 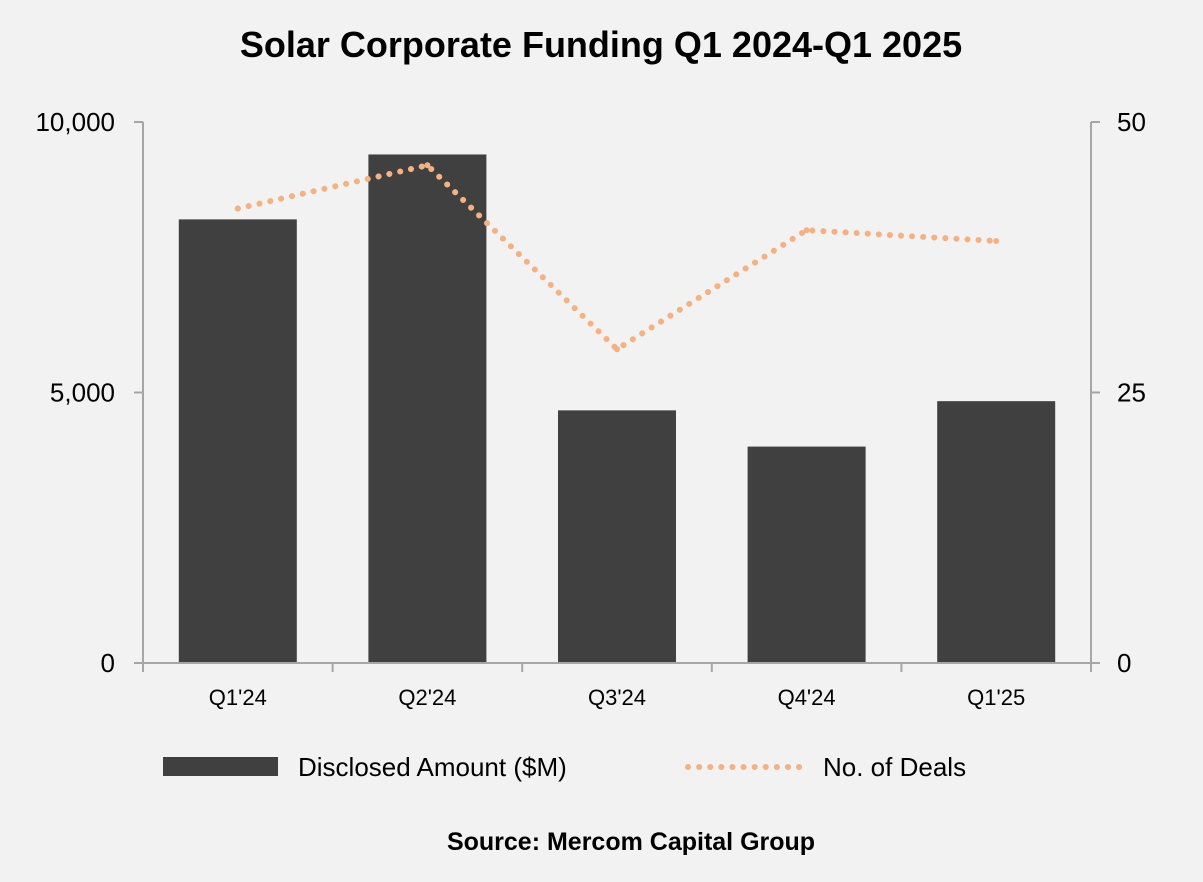 I want to click on chart-title: Solar Corporate Funding Q1 2024-Q1 2025, so click(x=601, y=44).